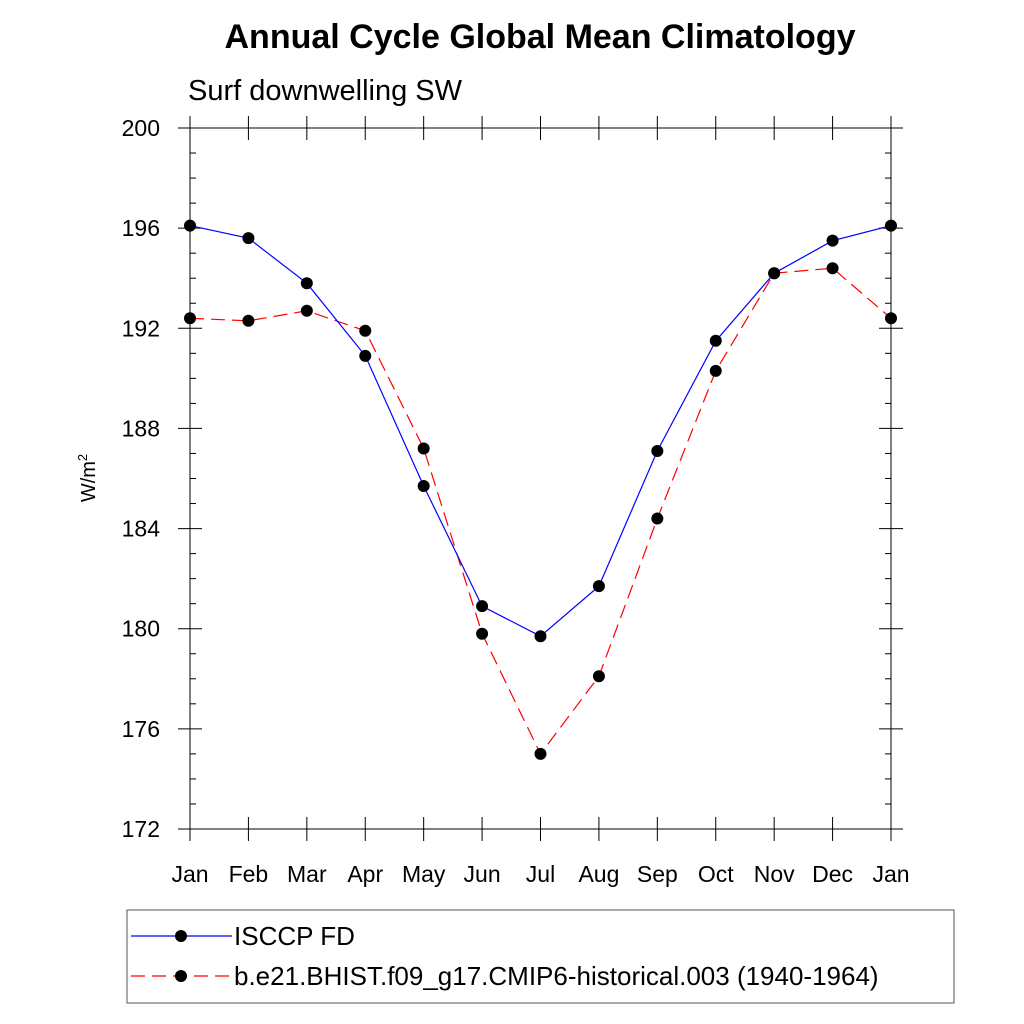 The width and height of the screenshot is (1024, 1024). Describe the element at coordinates (365, 874) in the screenshot. I see `x-tick-label: Apr` at that location.